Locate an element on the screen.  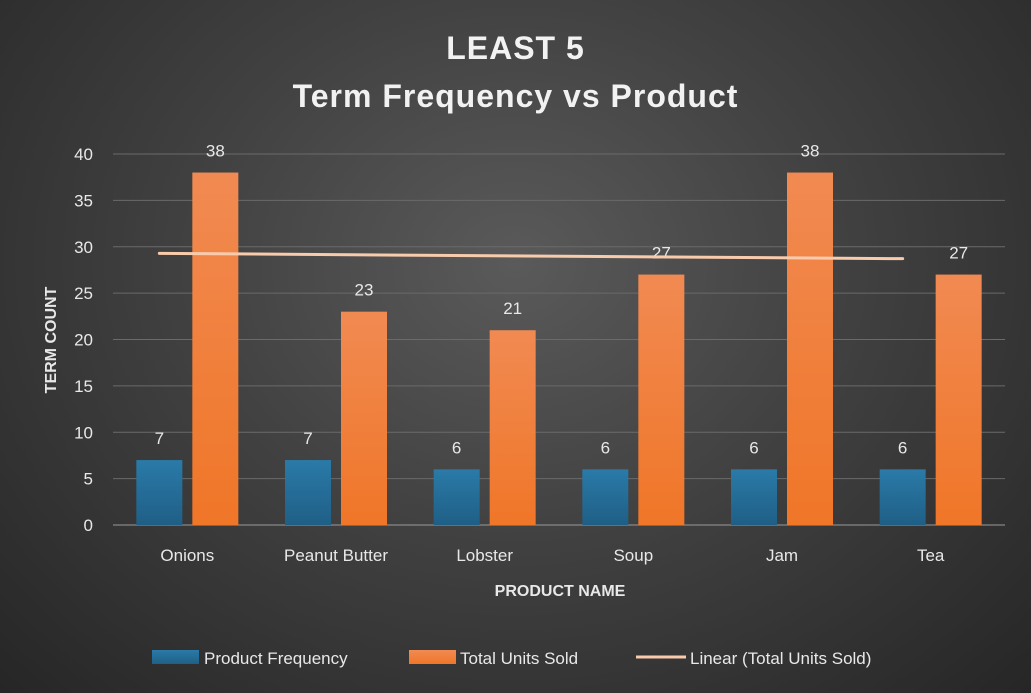
category-label: Tea is located at coordinates (931, 555).